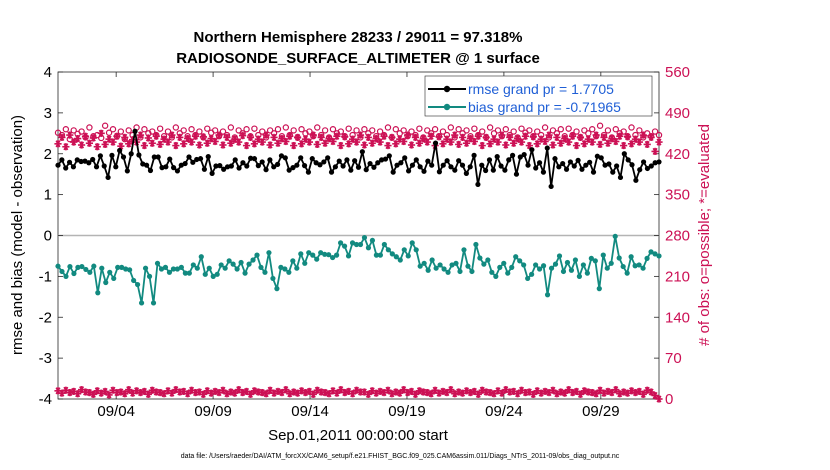 The width and height of the screenshot is (830, 470). What do you see at coordinates (447, 89) in the screenshot?
I see `legend-rmse-marker` at bounding box center [447, 89].